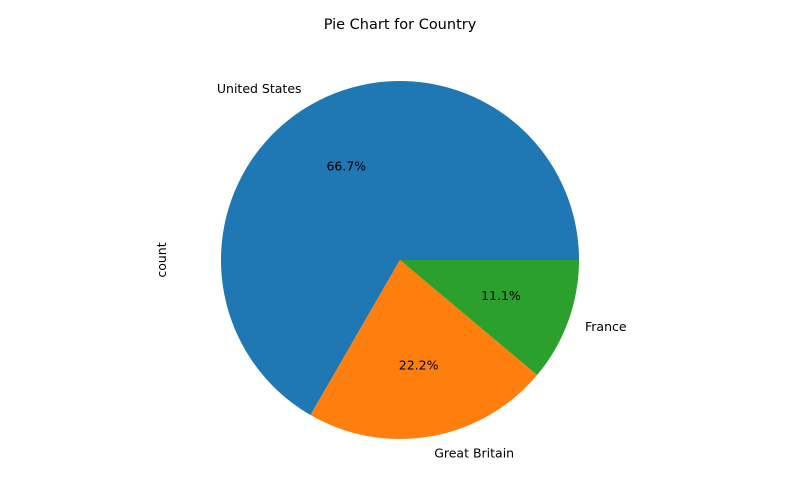  I want to click on slice-label-united-states: United States, so click(259, 88).